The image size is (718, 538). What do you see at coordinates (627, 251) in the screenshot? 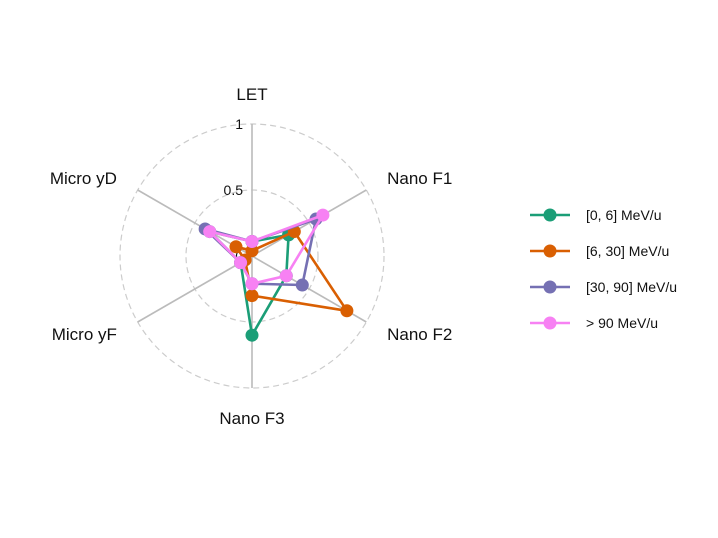
I see `legend-label: [6, 30] MeV/u` at bounding box center [627, 251].